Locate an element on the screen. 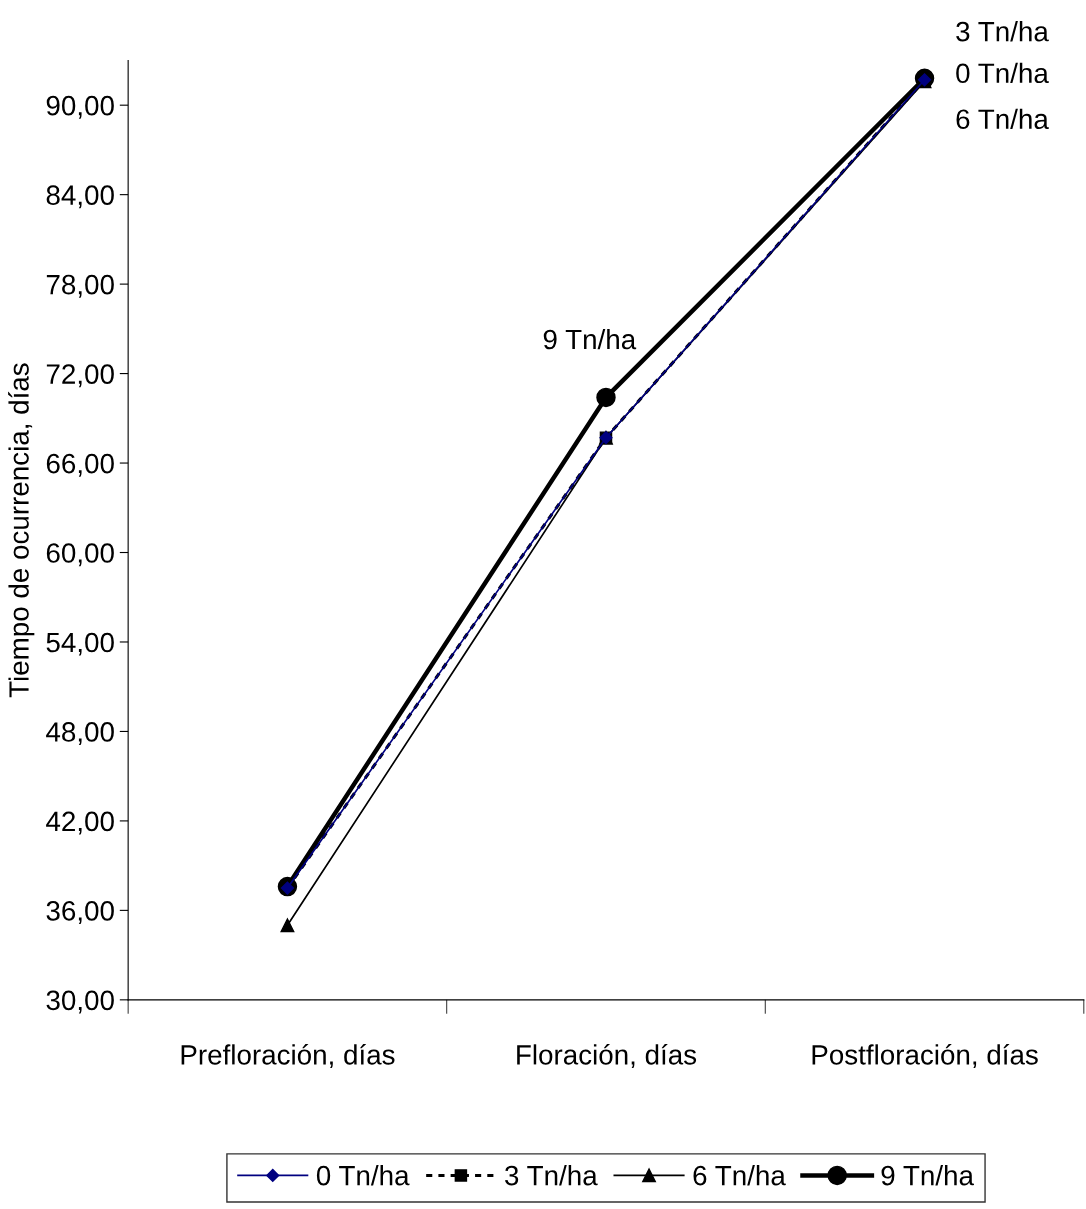 The height and width of the screenshot is (1209, 1086). annotation: 0 Tn/ha is located at coordinates (1002, 73).